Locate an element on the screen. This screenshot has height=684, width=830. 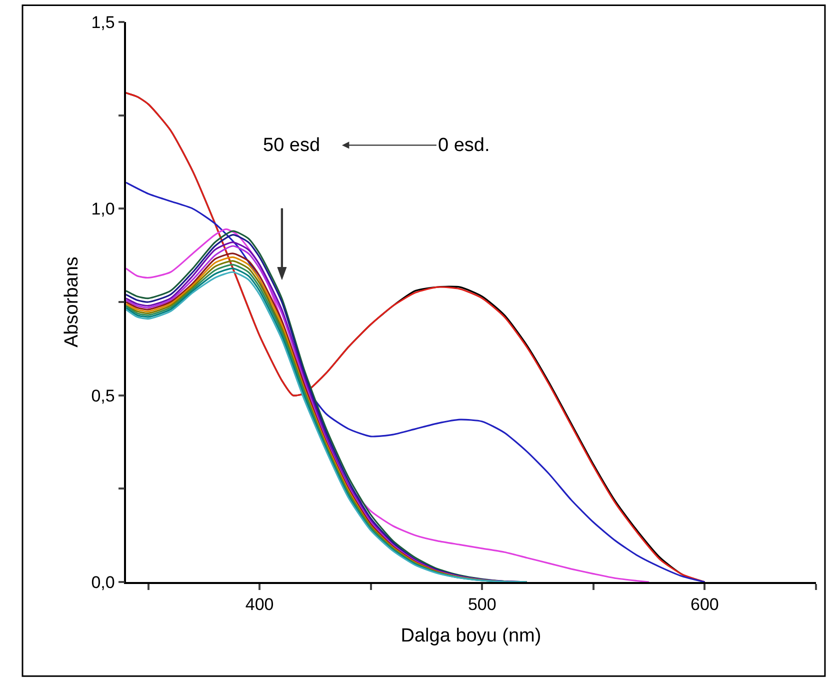
y-tick-label: 1,5 is located at coordinates (103, 22).